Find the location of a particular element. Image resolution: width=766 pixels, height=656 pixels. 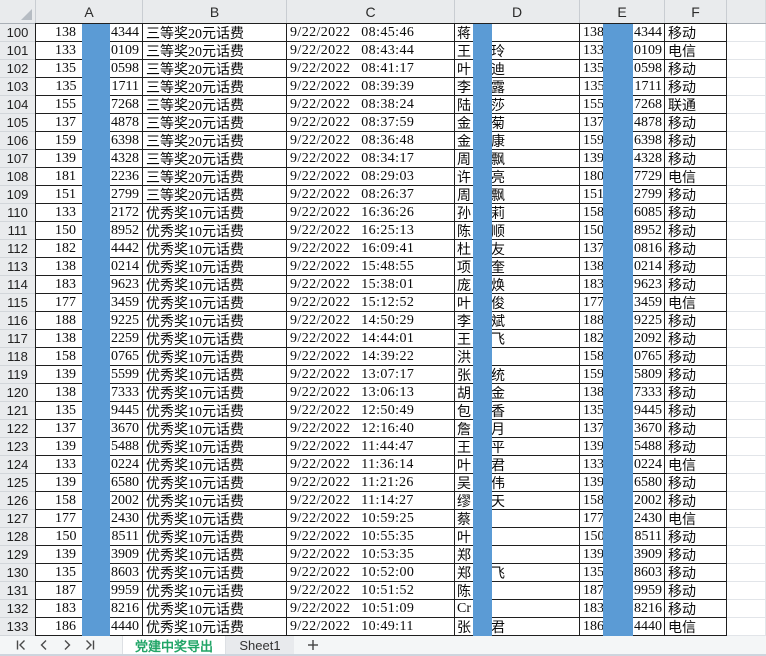

cell-timestamp: 9/22/2022 14:50:29 is located at coordinates (371, 321).